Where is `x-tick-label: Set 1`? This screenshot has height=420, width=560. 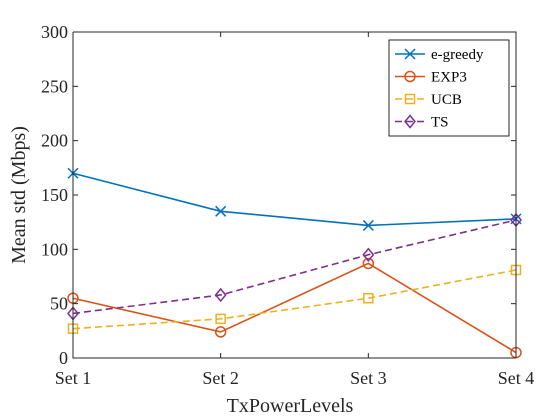 x-tick-label: Set 1 is located at coordinates (73, 378).